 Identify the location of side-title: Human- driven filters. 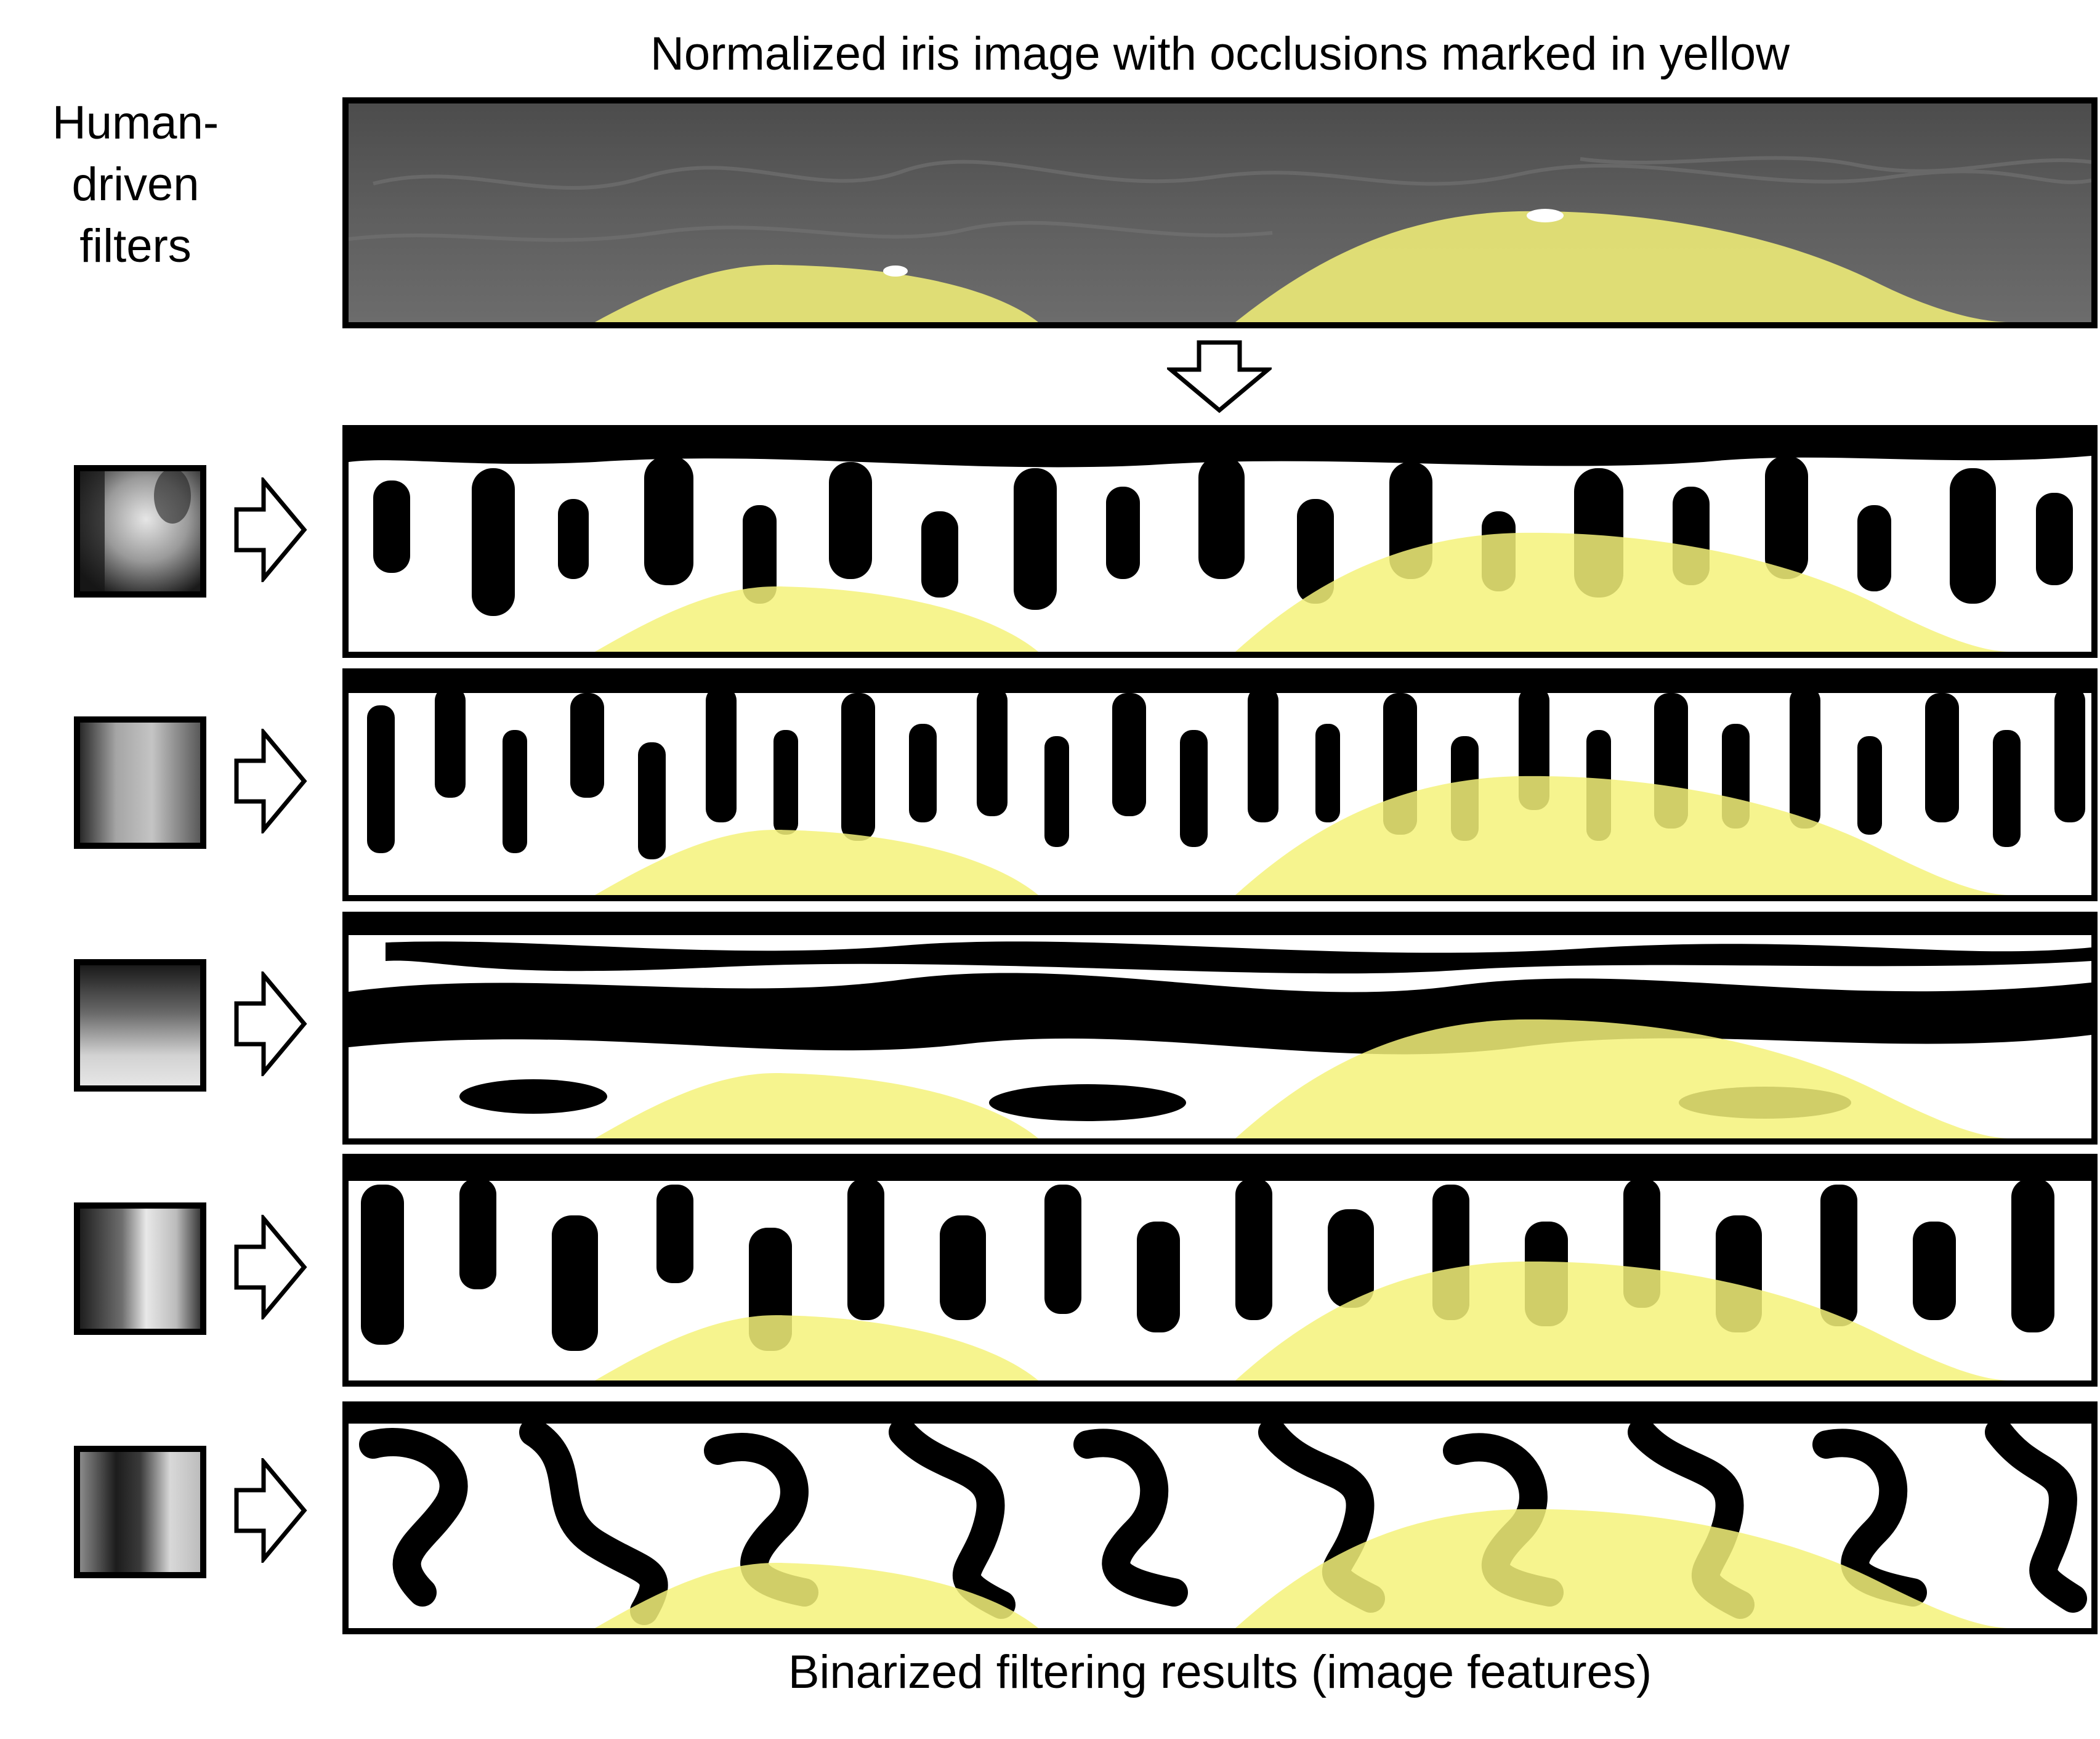
(135, 184).